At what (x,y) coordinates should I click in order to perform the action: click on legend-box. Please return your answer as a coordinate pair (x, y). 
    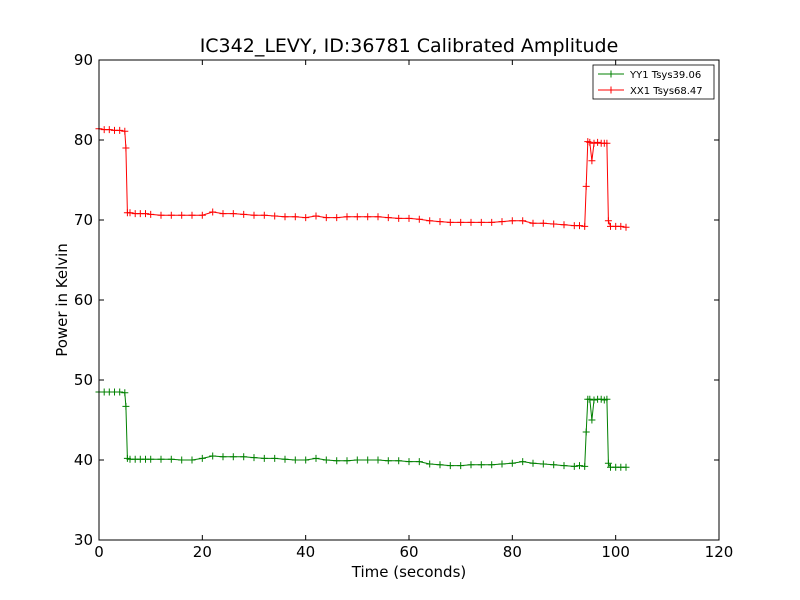
    Looking at the image, I should click on (653, 82).